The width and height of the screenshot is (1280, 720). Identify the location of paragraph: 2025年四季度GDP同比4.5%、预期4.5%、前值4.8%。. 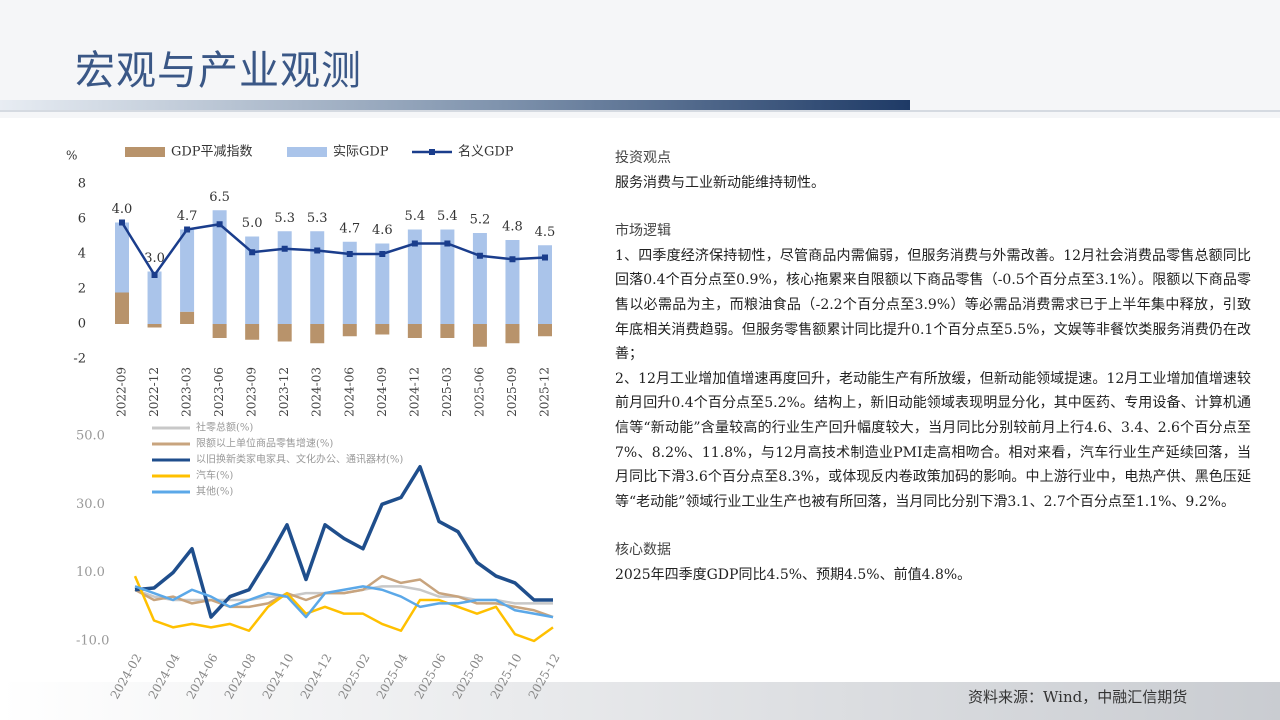
(793, 574).